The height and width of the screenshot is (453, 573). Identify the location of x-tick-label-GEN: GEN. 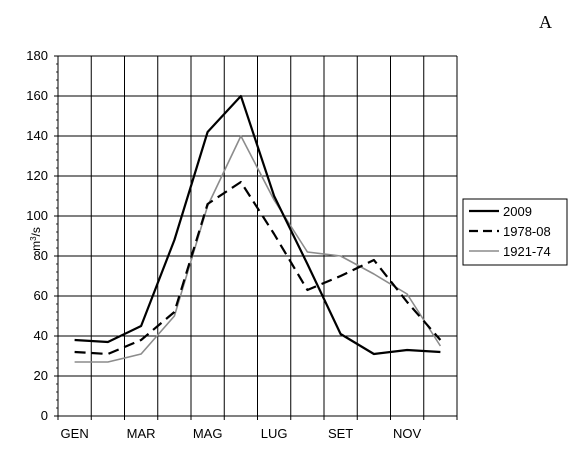
(75, 433).